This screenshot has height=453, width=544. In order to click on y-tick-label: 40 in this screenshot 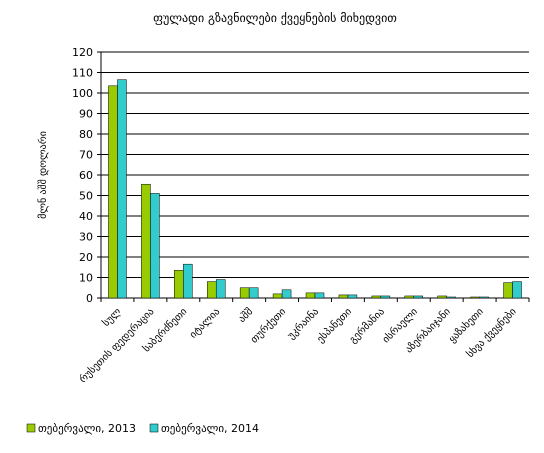, I will do `click(86, 216)`.